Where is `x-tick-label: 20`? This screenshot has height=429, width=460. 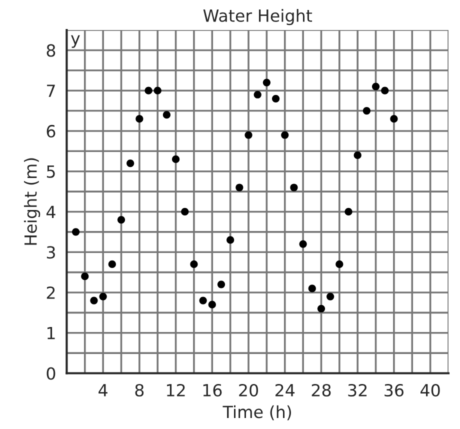 x-tick-label: 20 is located at coordinates (248, 390).